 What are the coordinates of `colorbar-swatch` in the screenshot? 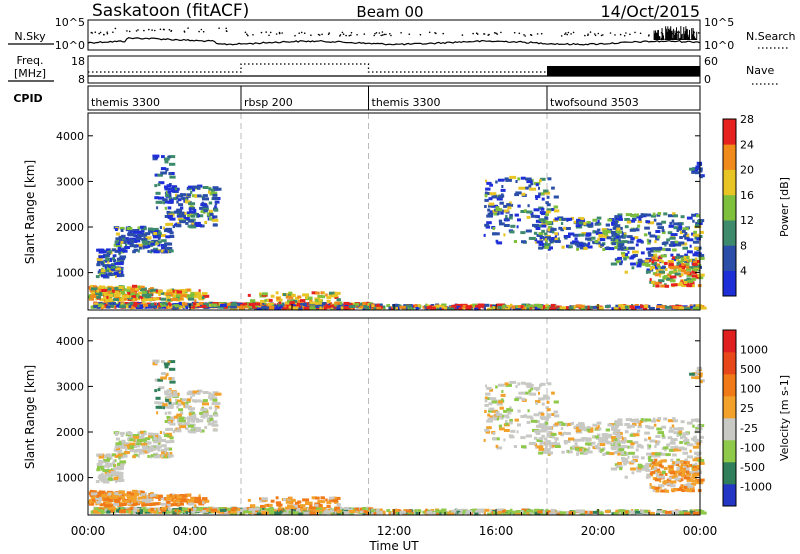 It's located at (729, 132).